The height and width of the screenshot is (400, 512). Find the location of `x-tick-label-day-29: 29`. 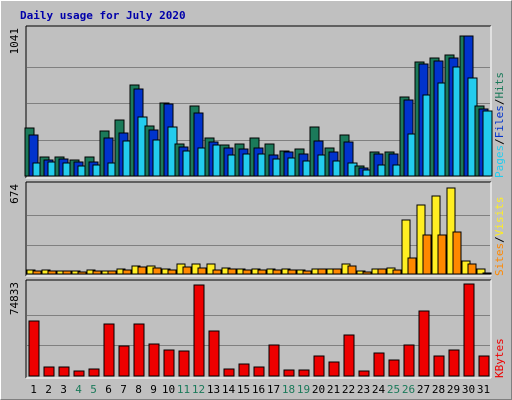

x-tick-label-day-29: 29 is located at coordinates (453, 389).